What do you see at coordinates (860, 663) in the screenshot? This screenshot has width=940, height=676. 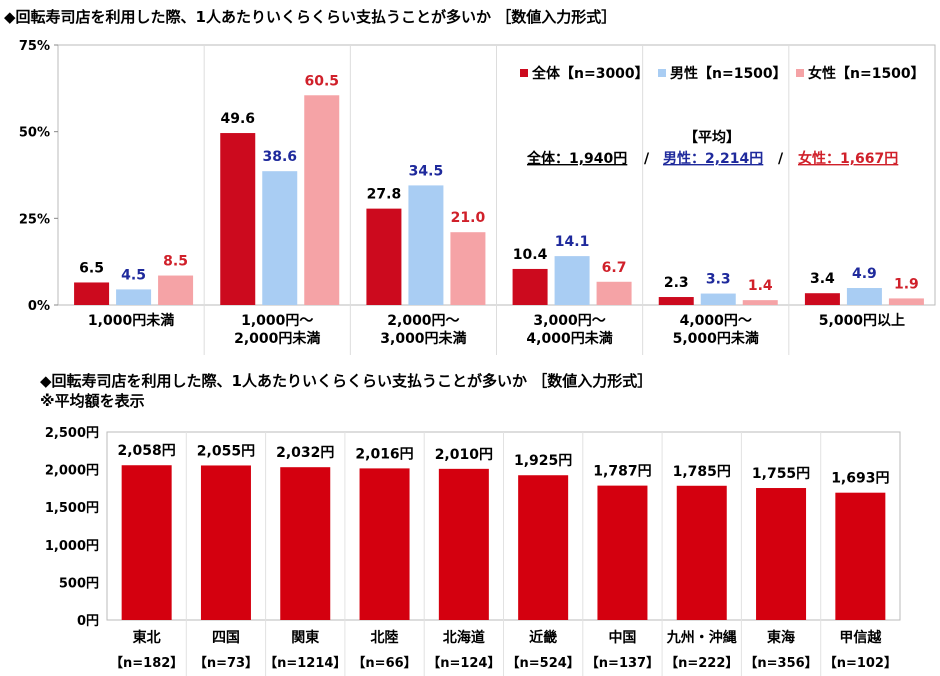 I see `sample-size-label: 【n=102】` at bounding box center [860, 663].